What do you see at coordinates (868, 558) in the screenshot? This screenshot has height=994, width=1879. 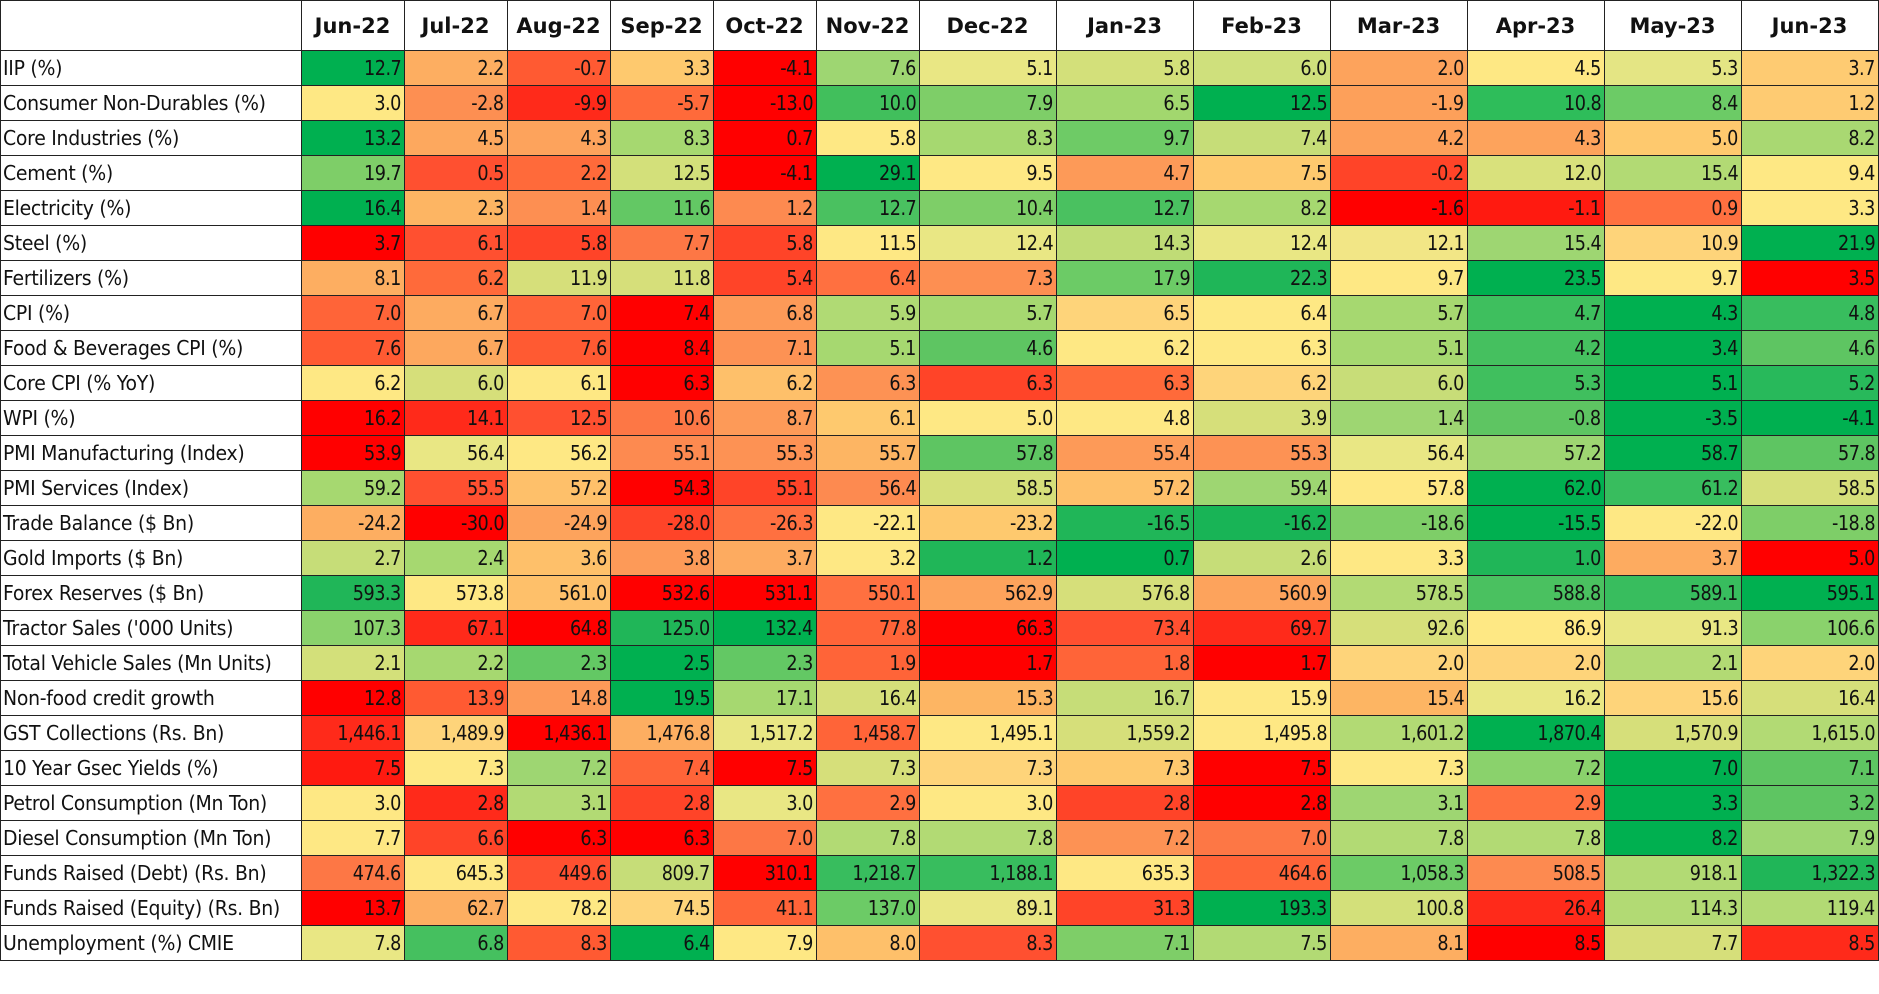 I see `value-cell: 3.2` at bounding box center [868, 558].